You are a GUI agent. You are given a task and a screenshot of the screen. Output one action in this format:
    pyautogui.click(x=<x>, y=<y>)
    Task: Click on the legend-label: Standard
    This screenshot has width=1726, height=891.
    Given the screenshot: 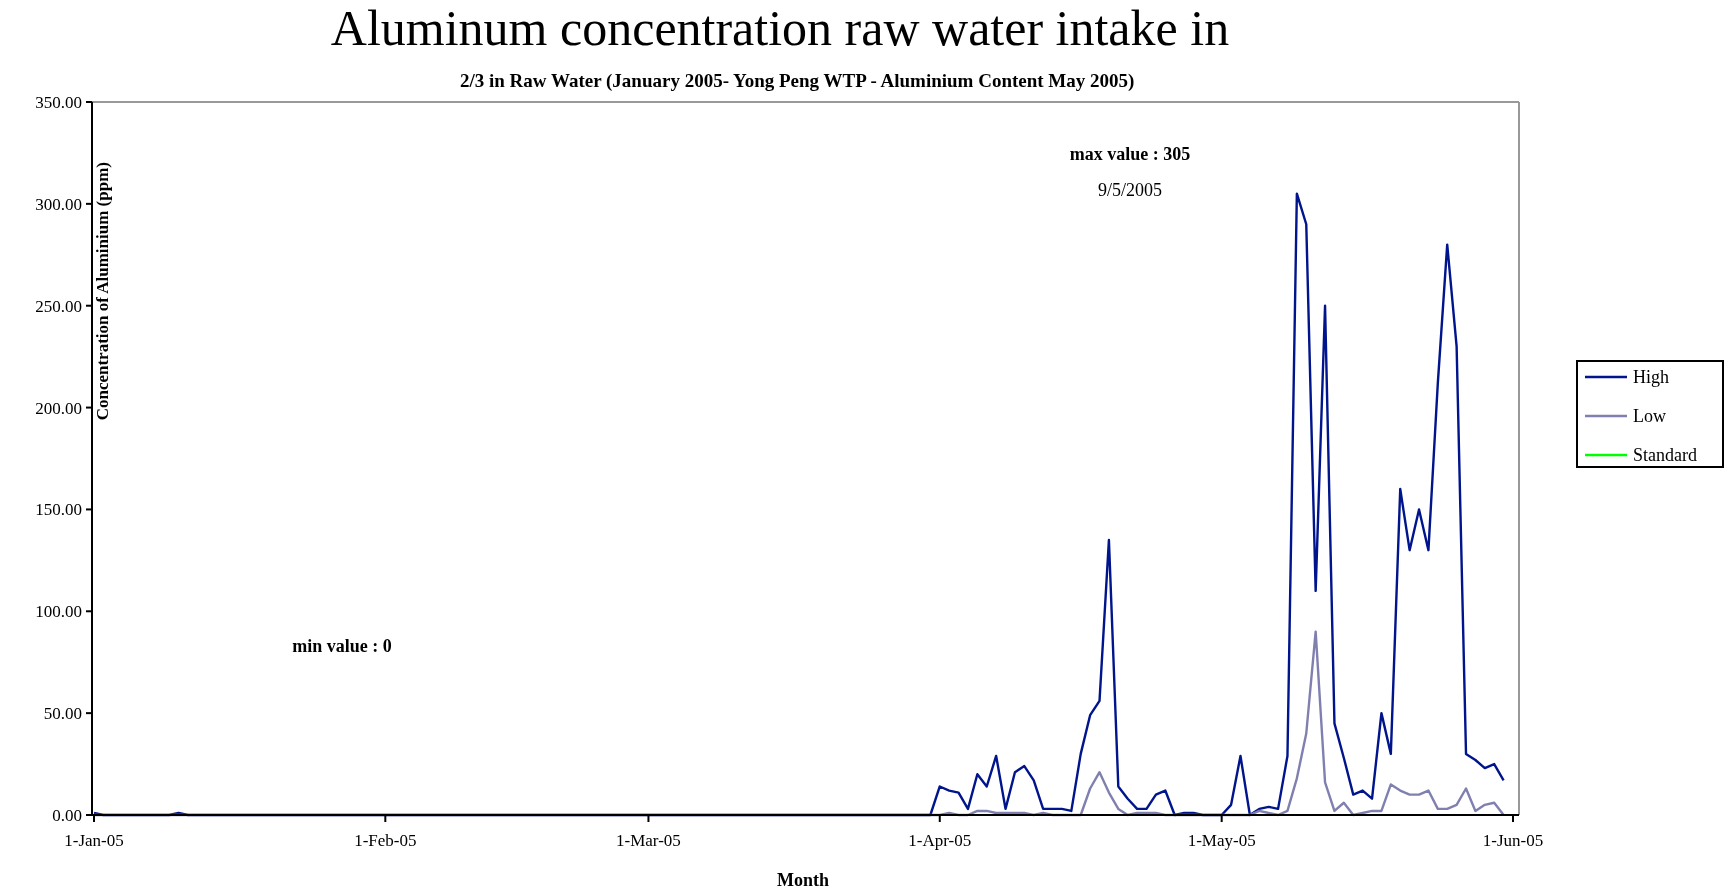 What is the action you would take?
    pyautogui.click(x=1665, y=455)
    